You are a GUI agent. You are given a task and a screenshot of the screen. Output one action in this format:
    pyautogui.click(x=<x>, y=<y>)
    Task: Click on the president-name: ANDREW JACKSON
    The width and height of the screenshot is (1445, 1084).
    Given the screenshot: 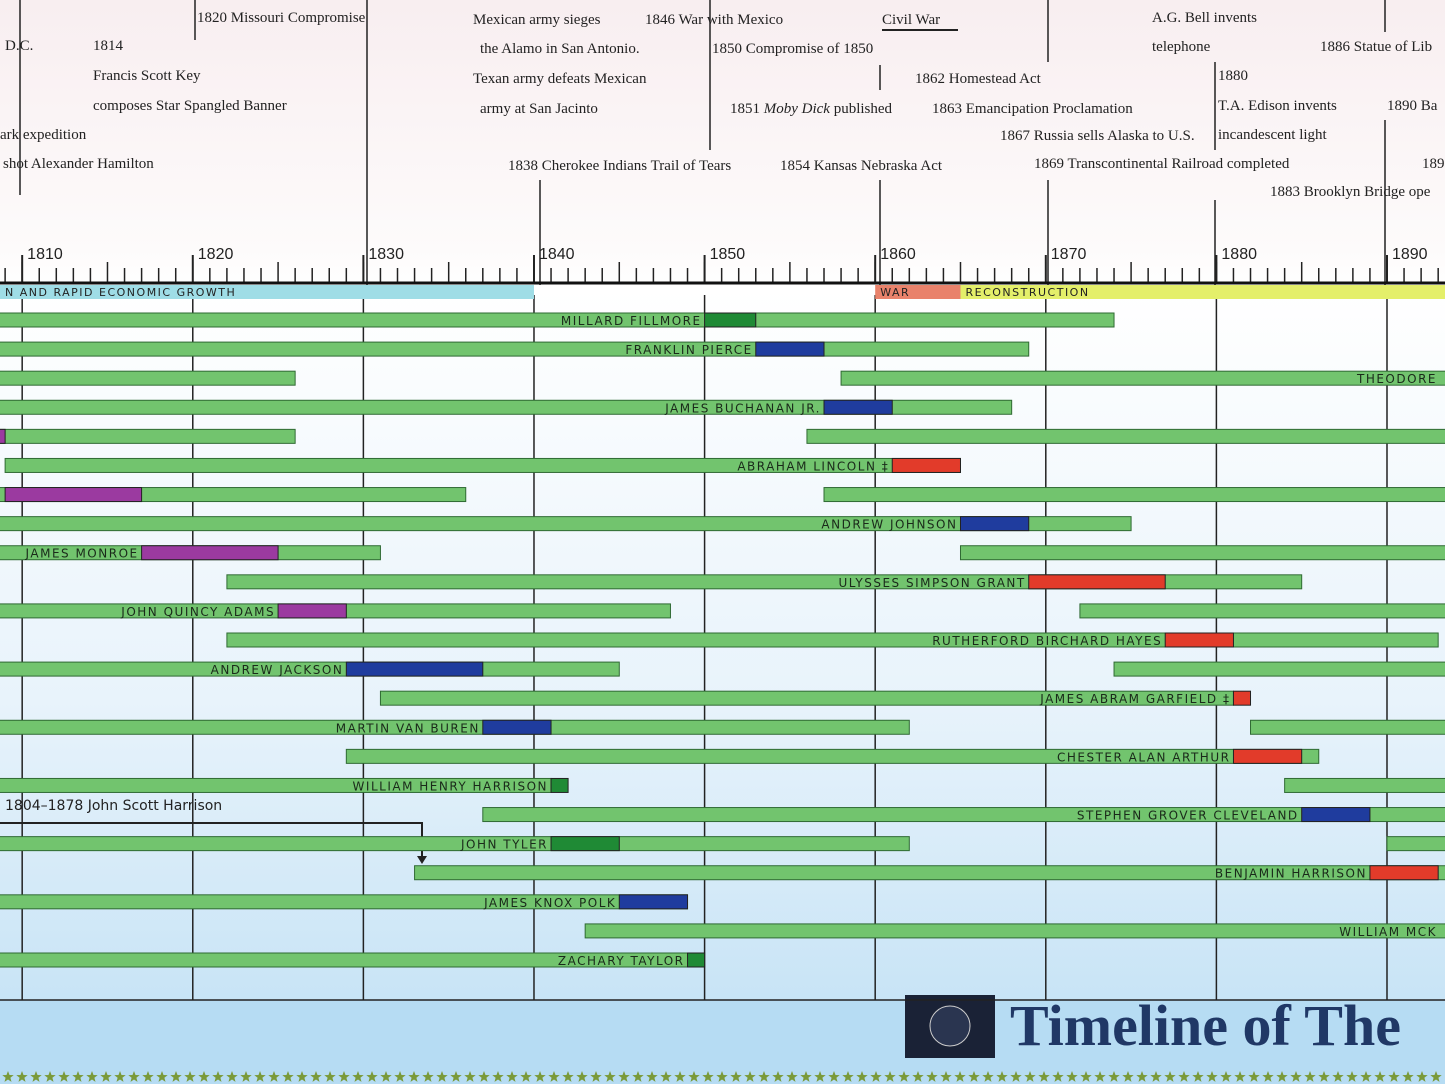 What is the action you would take?
    pyautogui.click(x=277, y=670)
    